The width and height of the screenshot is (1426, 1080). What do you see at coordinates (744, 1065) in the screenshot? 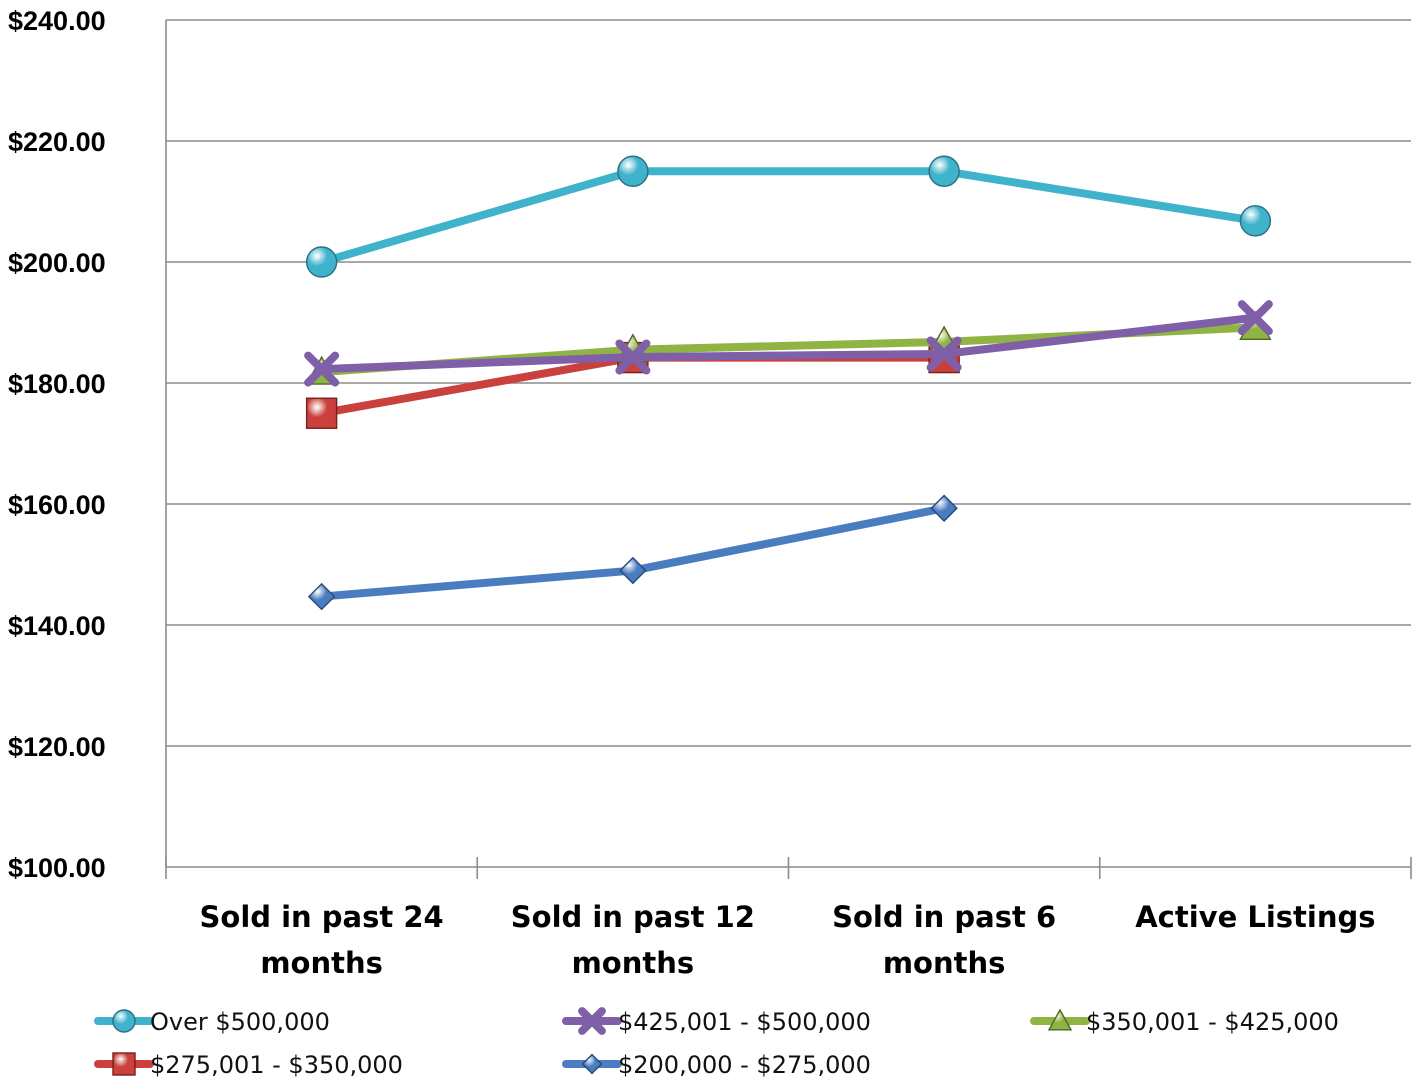
I see `legend-label: $200,000 - $275,000` at bounding box center [744, 1065].